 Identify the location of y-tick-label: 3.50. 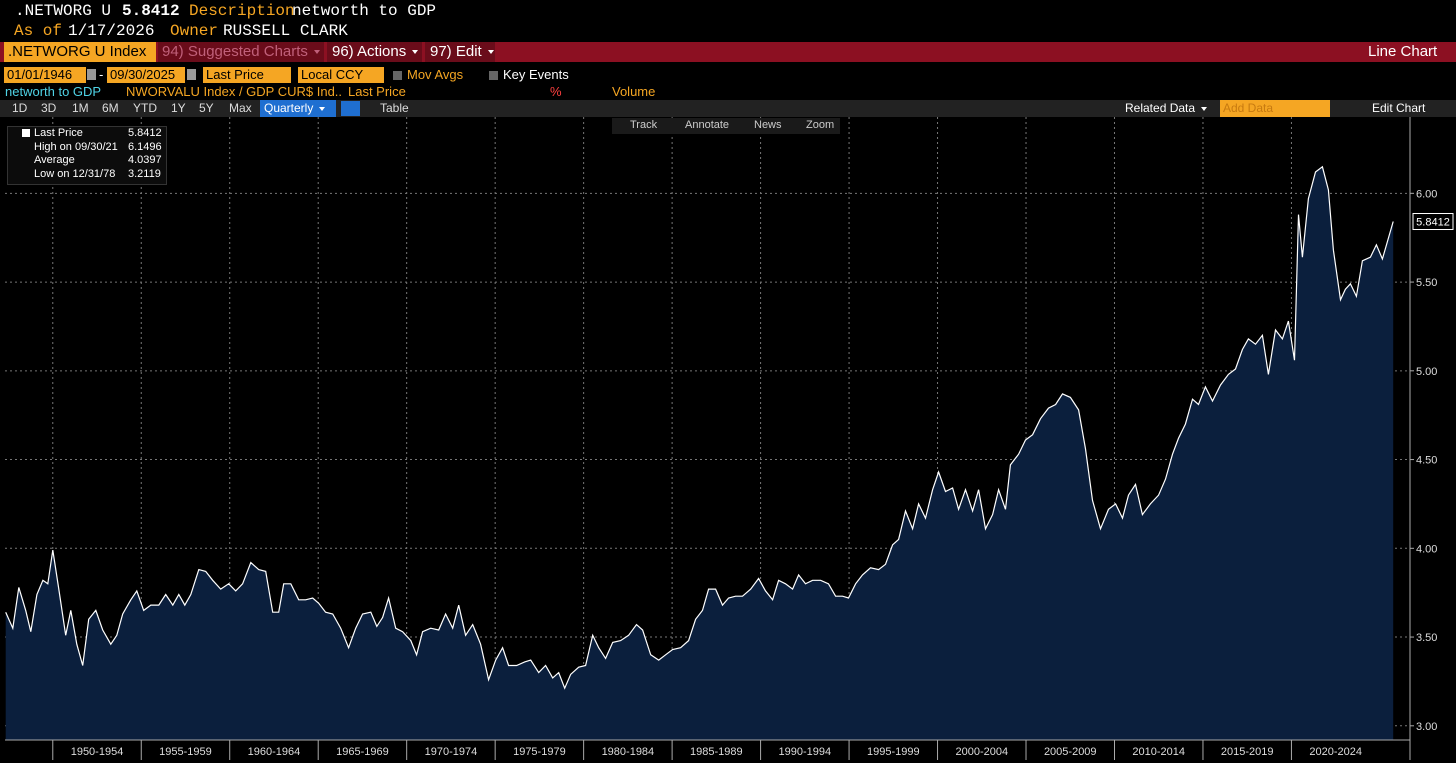
(1426, 638).